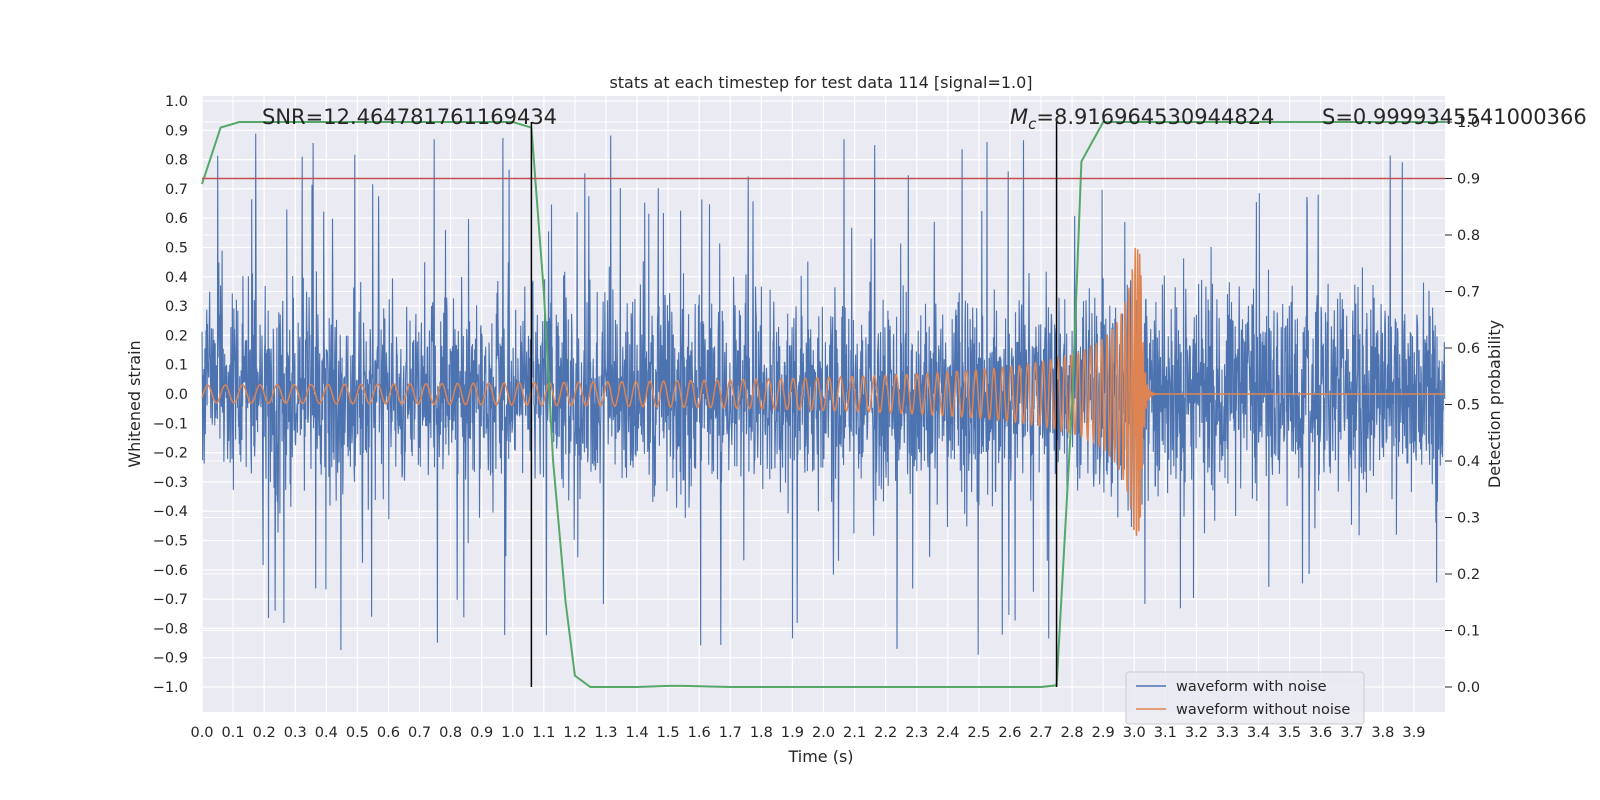 This screenshot has width=1600, height=800. I want to click on x-tick-label: 3.6, so click(1320, 733).